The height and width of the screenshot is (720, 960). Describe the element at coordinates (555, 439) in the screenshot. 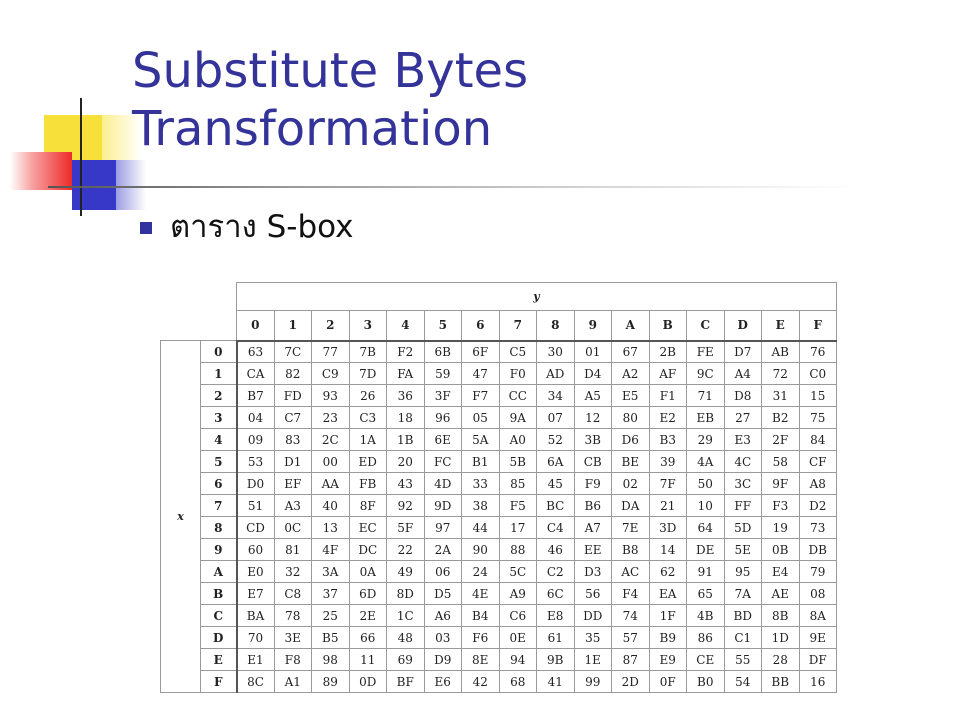

I see `sbox-cell: 52` at that location.